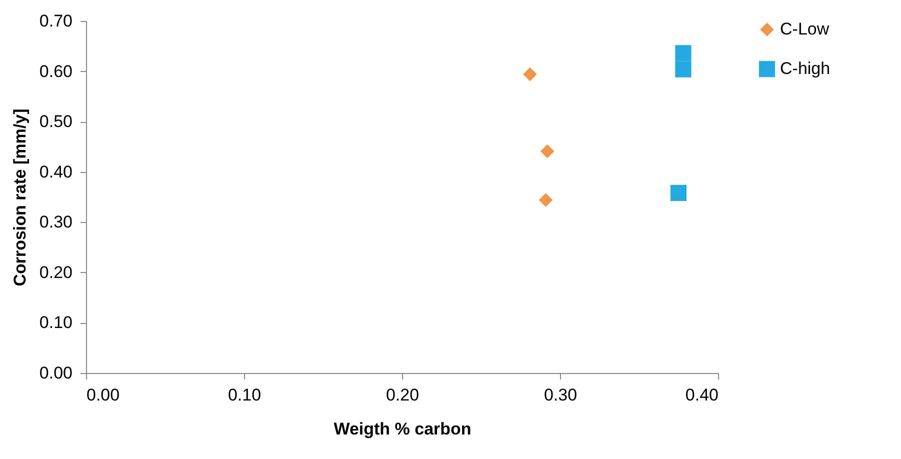  I want to click on y-tick-label: 0.00, so click(55, 373).